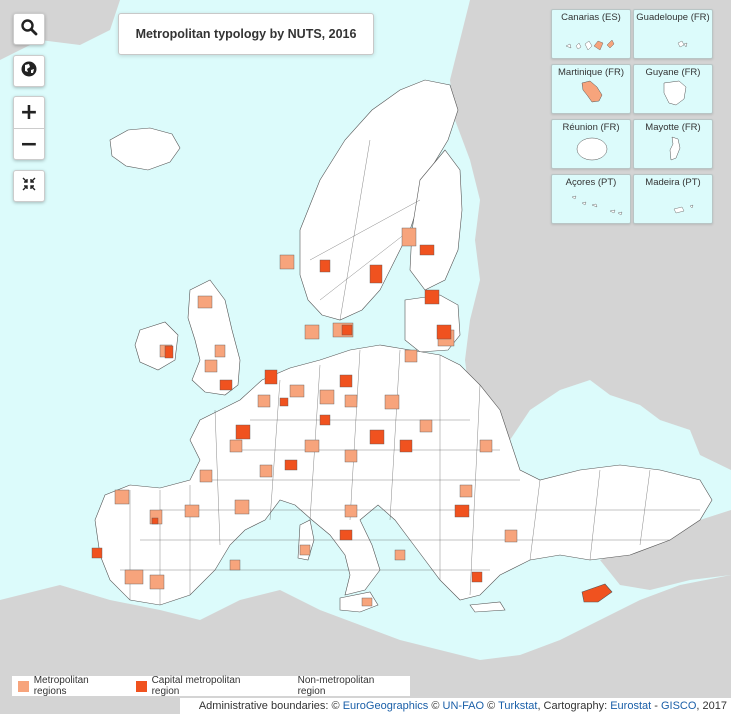  Describe the element at coordinates (591, 17) in the screenshot. I see `inset-label: Canarias (ES)` at that location.